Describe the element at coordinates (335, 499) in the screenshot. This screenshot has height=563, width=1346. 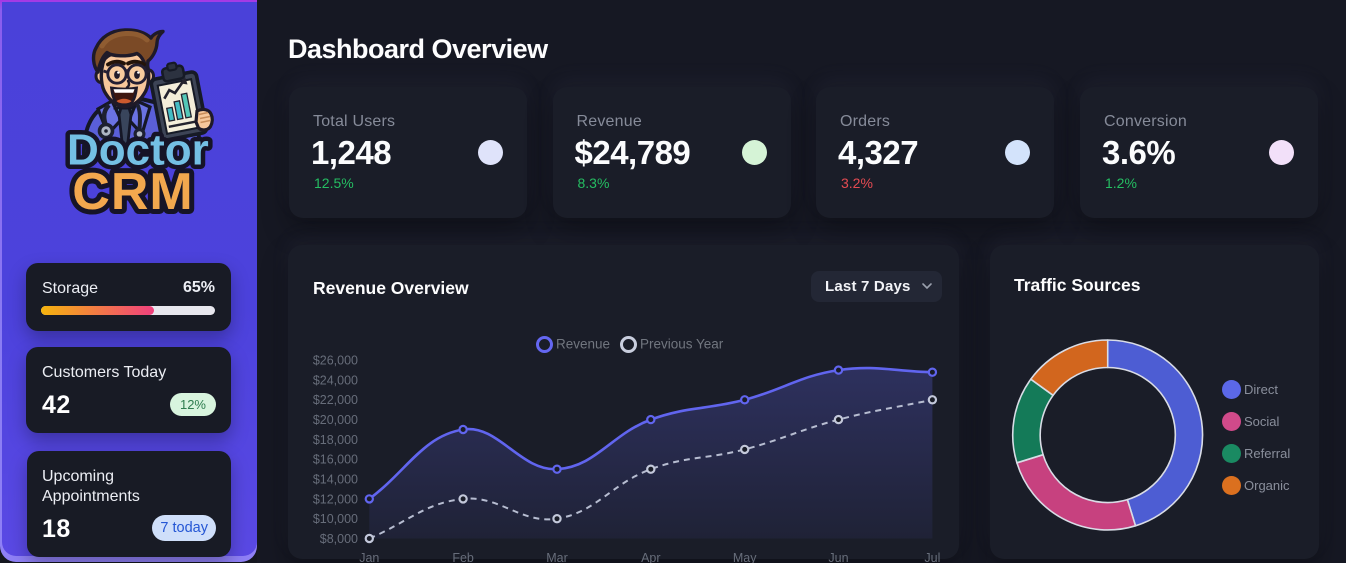
I see `svg-text: $12,000` at that location.